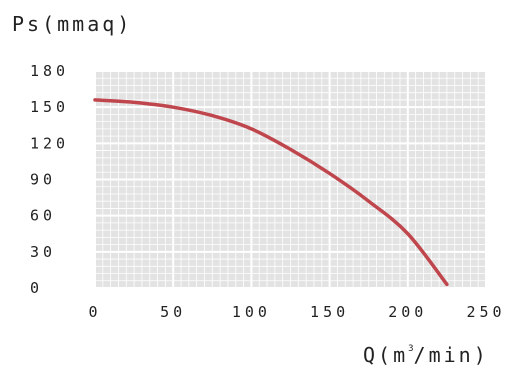 Image resolution: width=517 pixels, height=370 pixels. I want to click on x-tick-label: 0, so click(94, 312).